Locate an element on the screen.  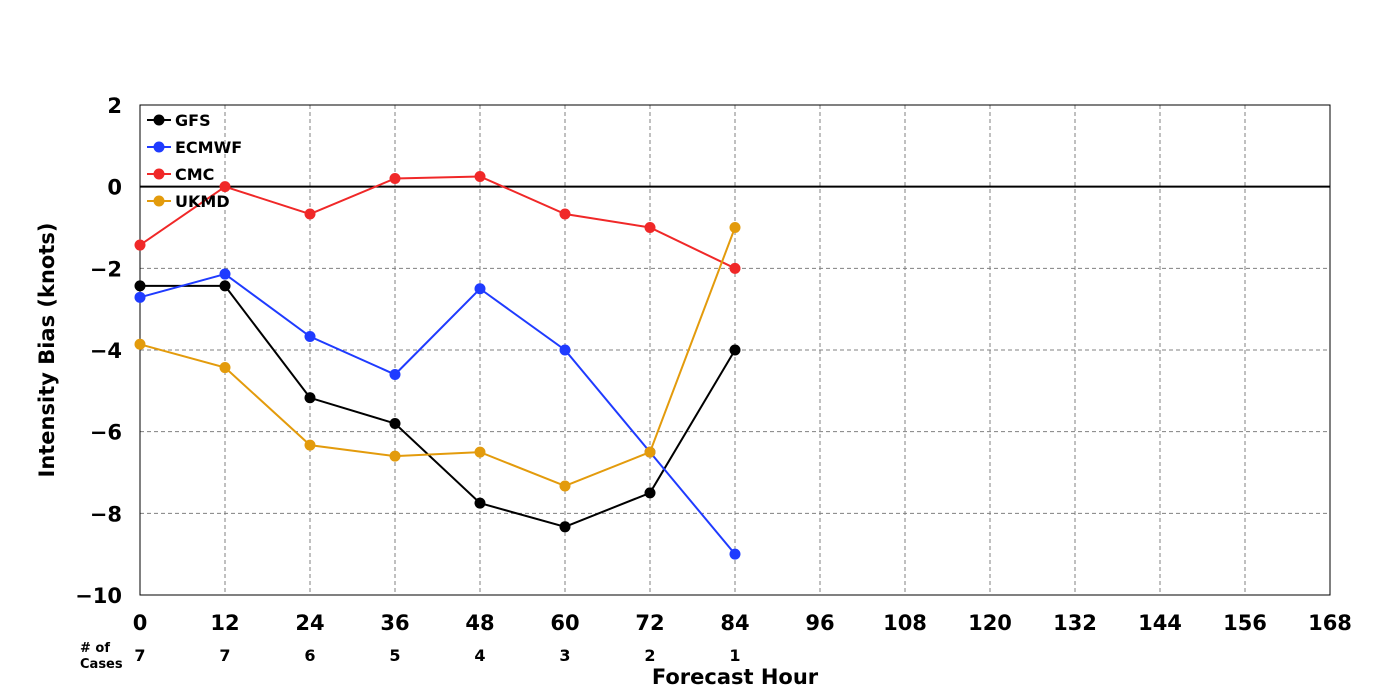
legend-label-cmc: CMC is located at coordinates (194, 174).